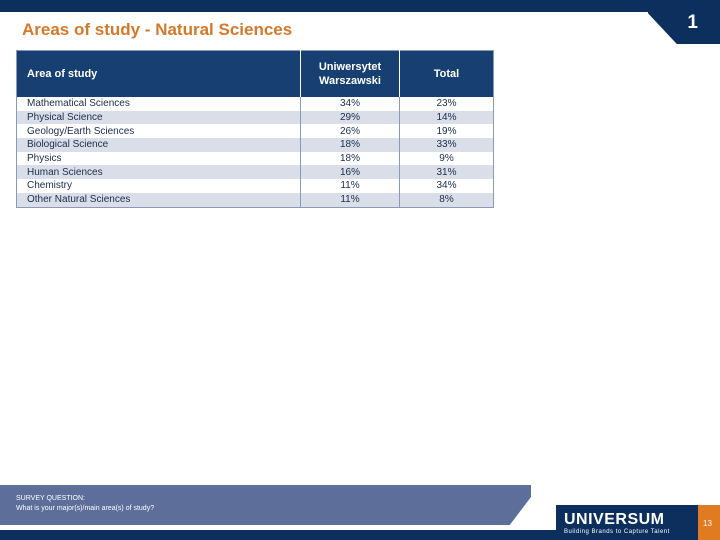 The image size is (720, 540). What do you see at coordinates (158, 104) in the screenshot?
I see `row-area: Mathematical Sciences` at bounding box center [158, 104].